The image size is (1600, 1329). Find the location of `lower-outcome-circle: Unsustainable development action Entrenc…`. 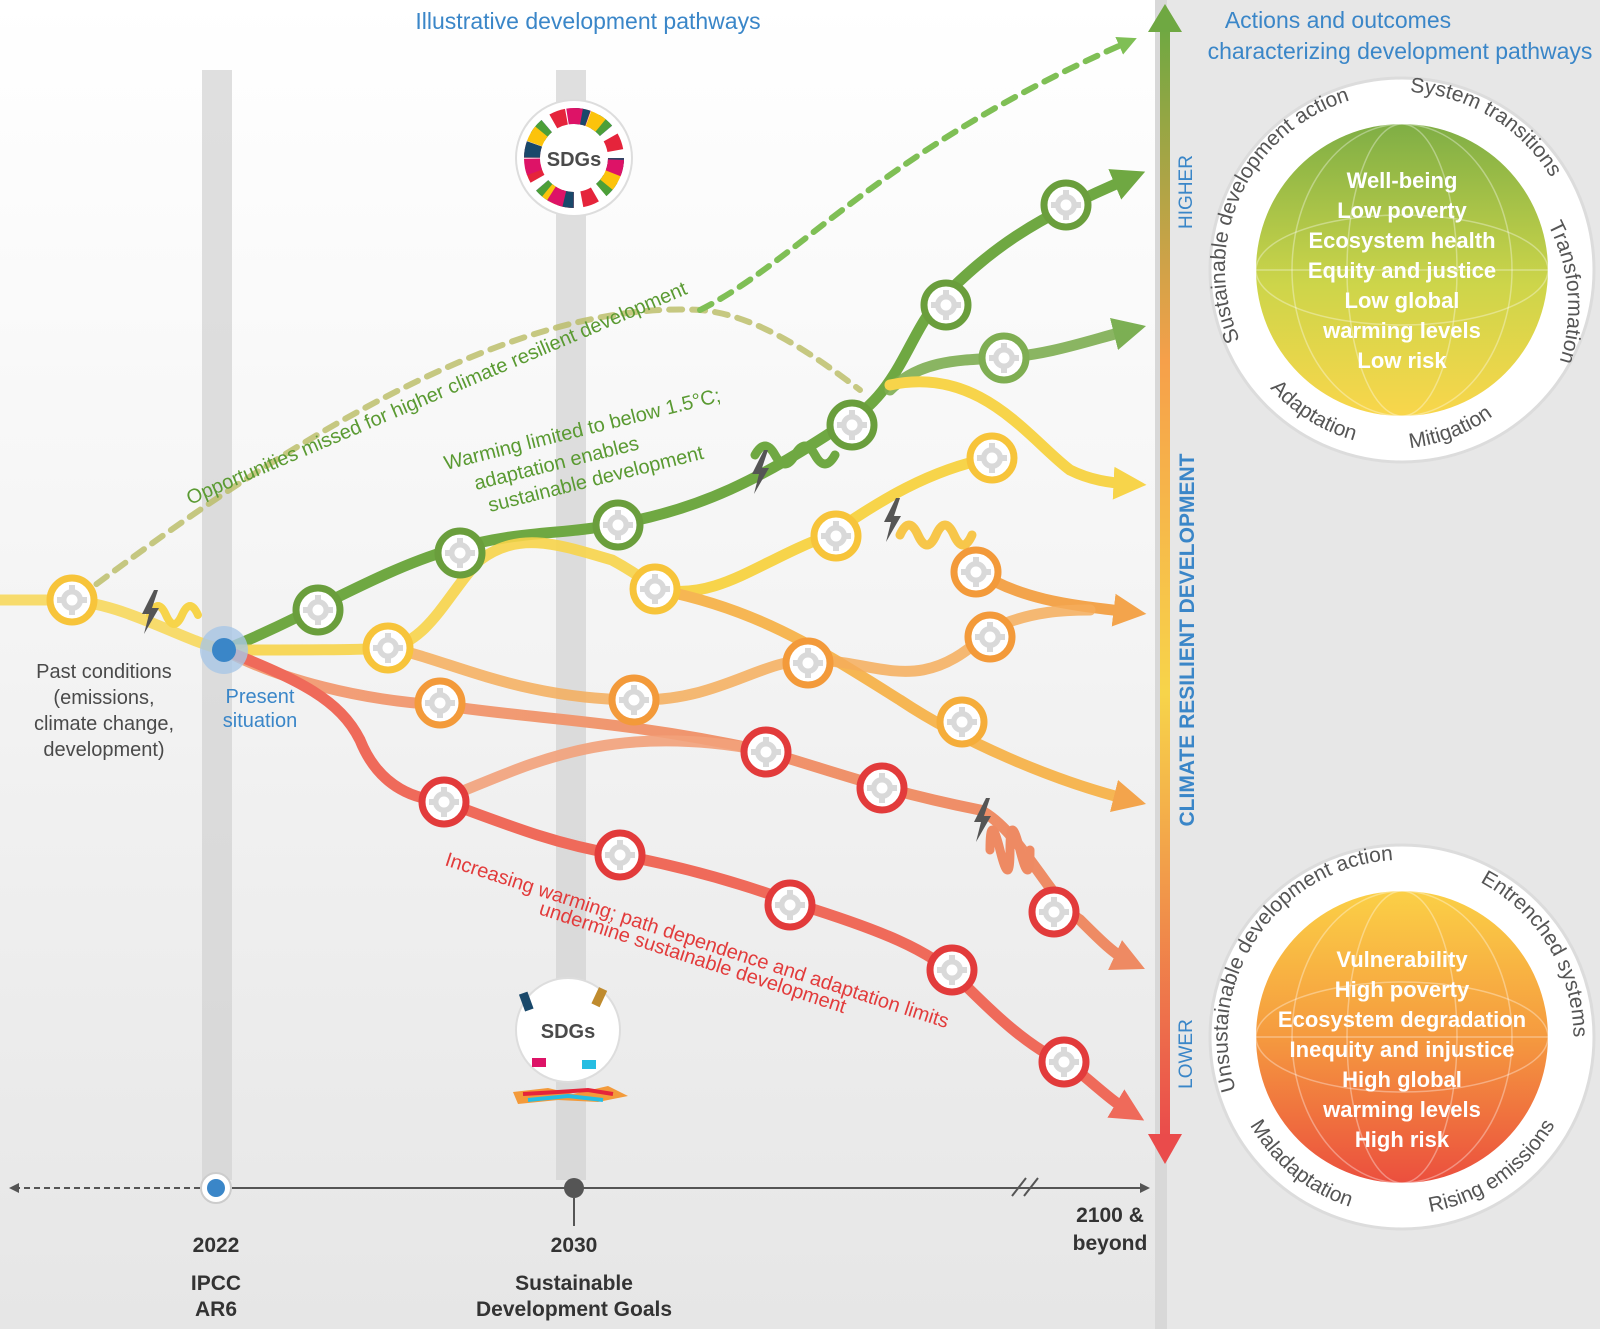

lower-outcome-circle: Unsustainable development action Entrenc… is located at coordinates (1402, 1036).